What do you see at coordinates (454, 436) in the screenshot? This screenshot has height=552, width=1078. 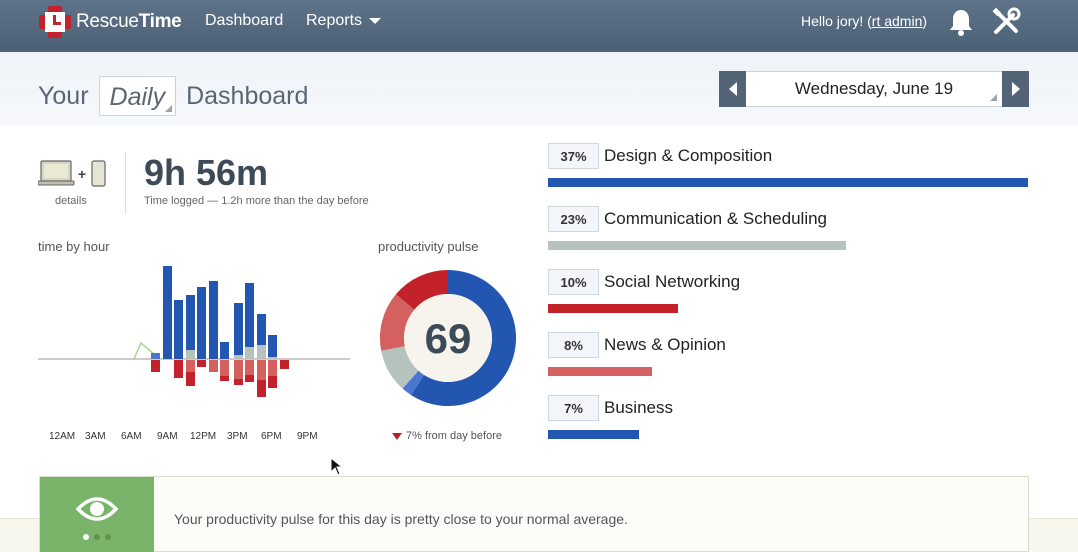 I see `pulse-change-text: 7% from day before` at bounding box center [454, 436].